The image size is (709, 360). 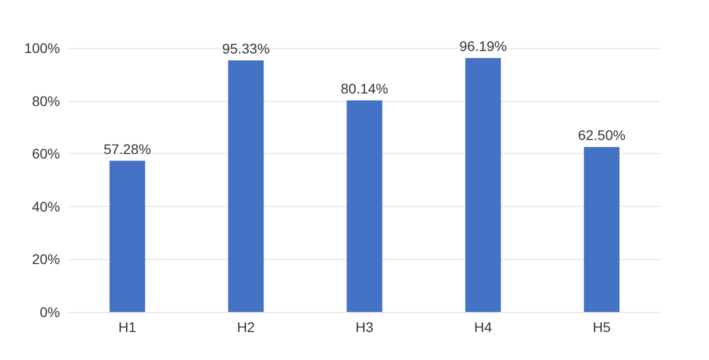 What do you see at coordinates (128, 148) in the screenshot?
I see `data-label: 57.28%` at bounding box center [128, 148].